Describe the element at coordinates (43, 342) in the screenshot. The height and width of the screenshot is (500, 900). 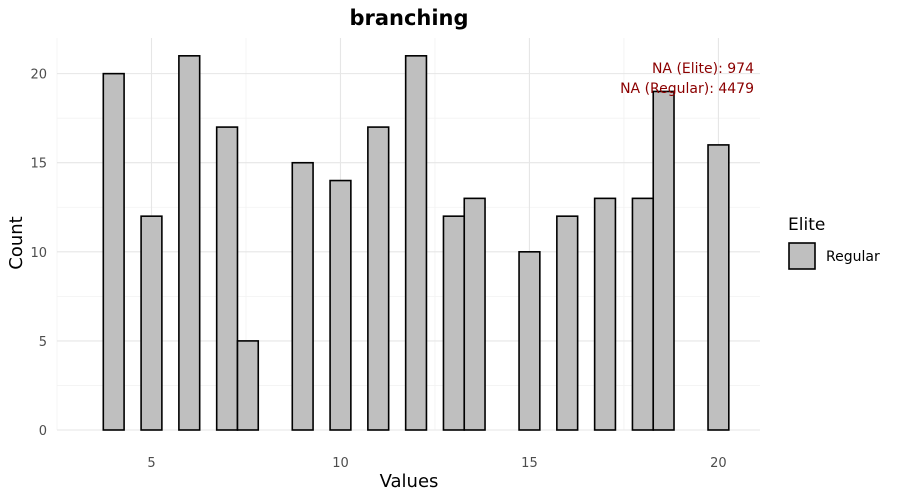
I see `y-tick-label: 5` at that location.